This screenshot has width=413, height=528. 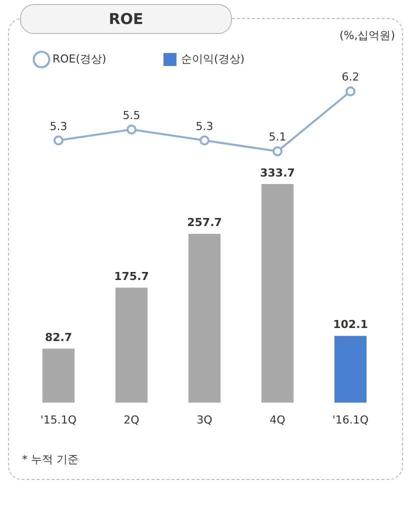 I want to click on x-tick-label: 4Q, so click(x=278, y=419).